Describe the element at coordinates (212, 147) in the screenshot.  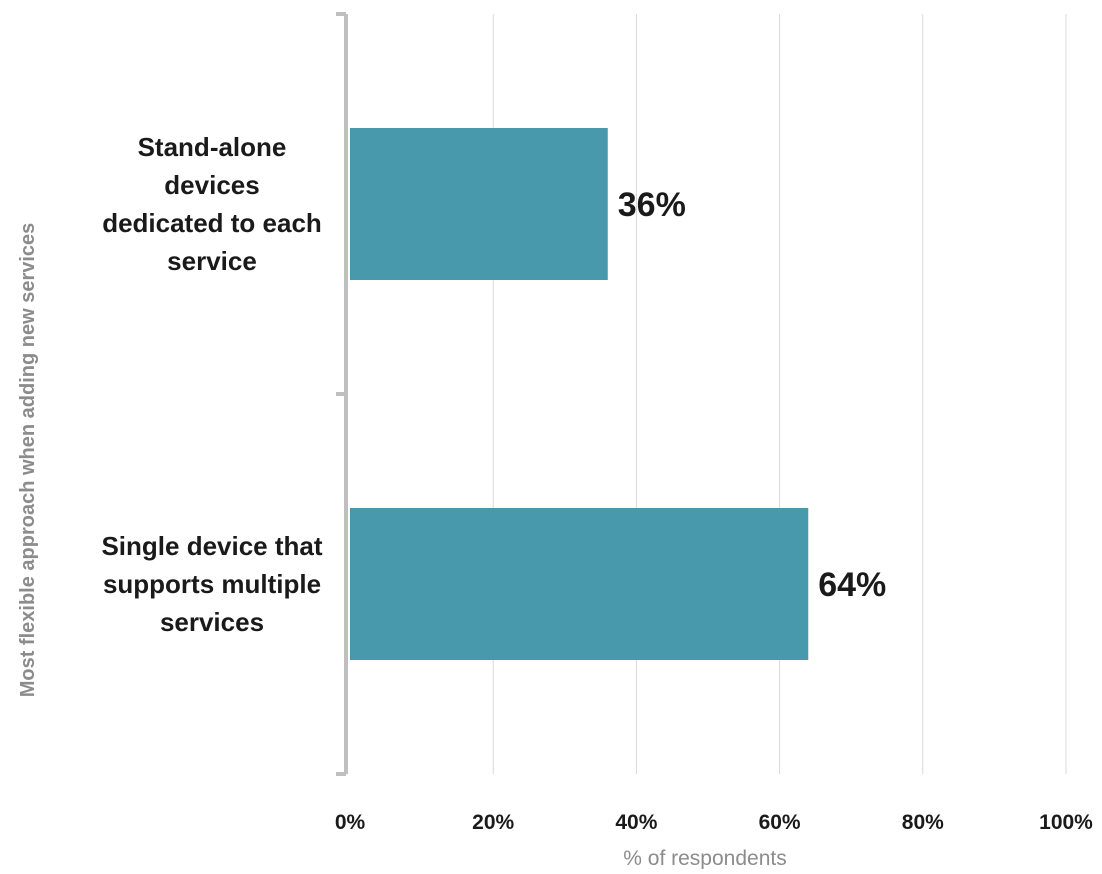
I see `category-label-line: Stand-alone` at that location.